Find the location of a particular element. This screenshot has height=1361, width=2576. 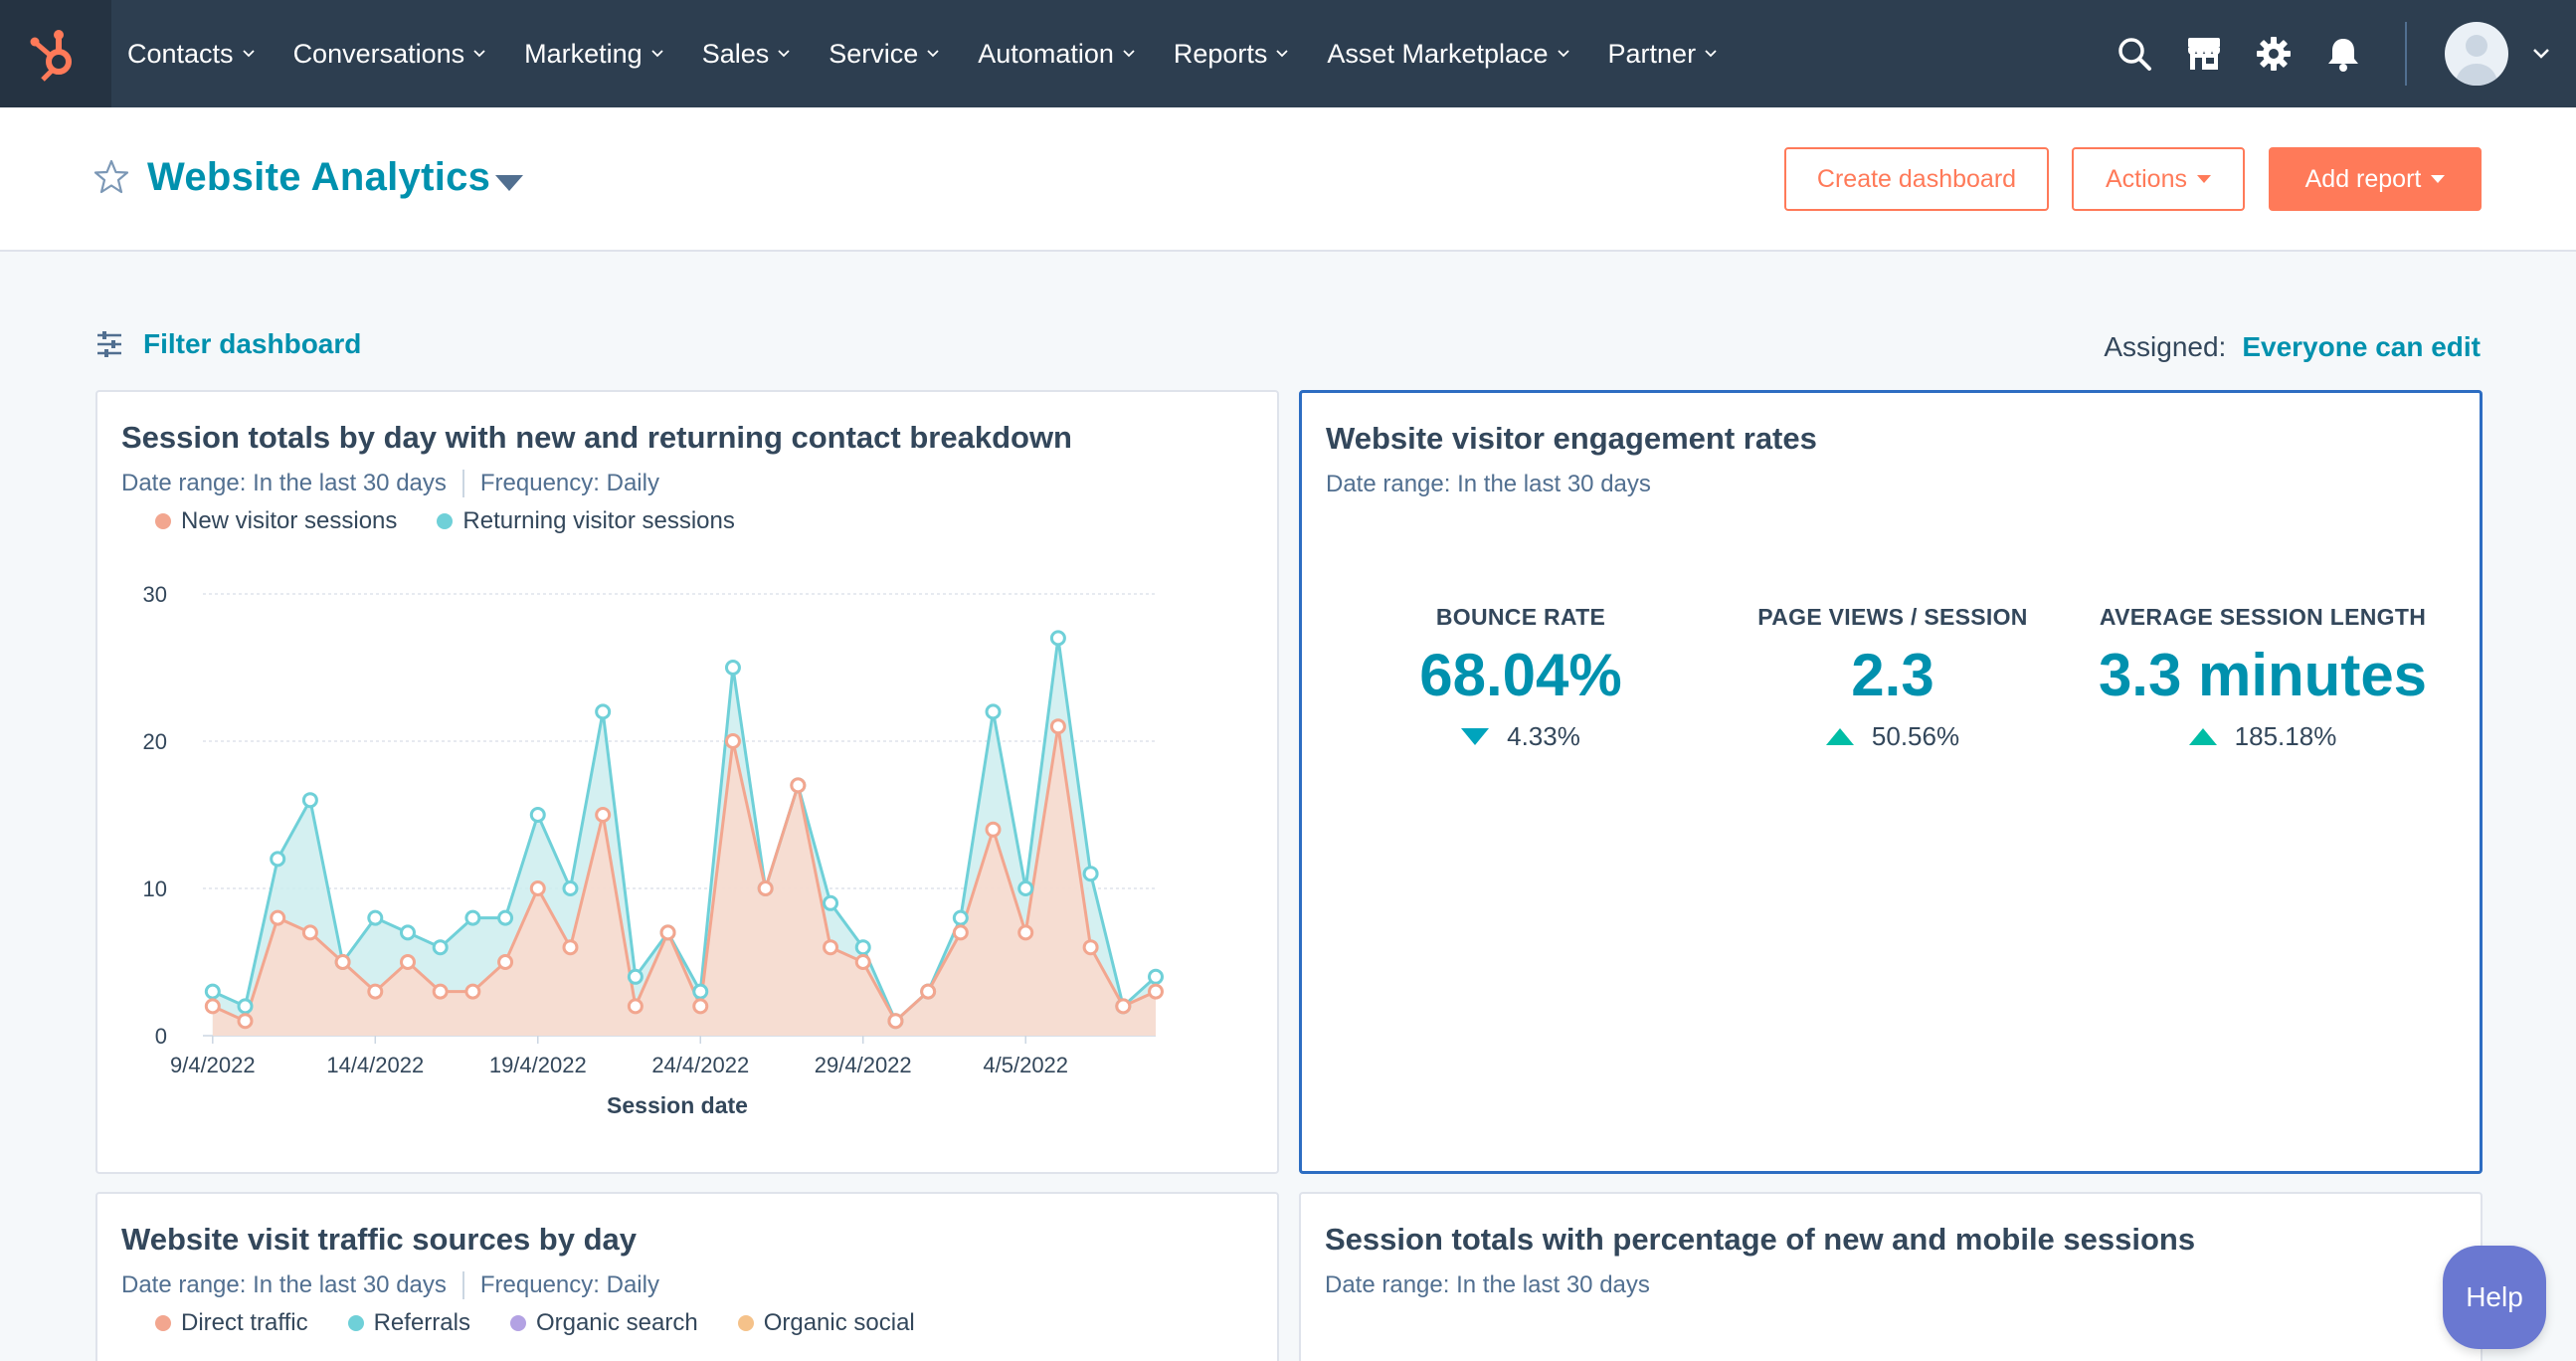

nav-item-label: Service is located at coordinates (873, 53).